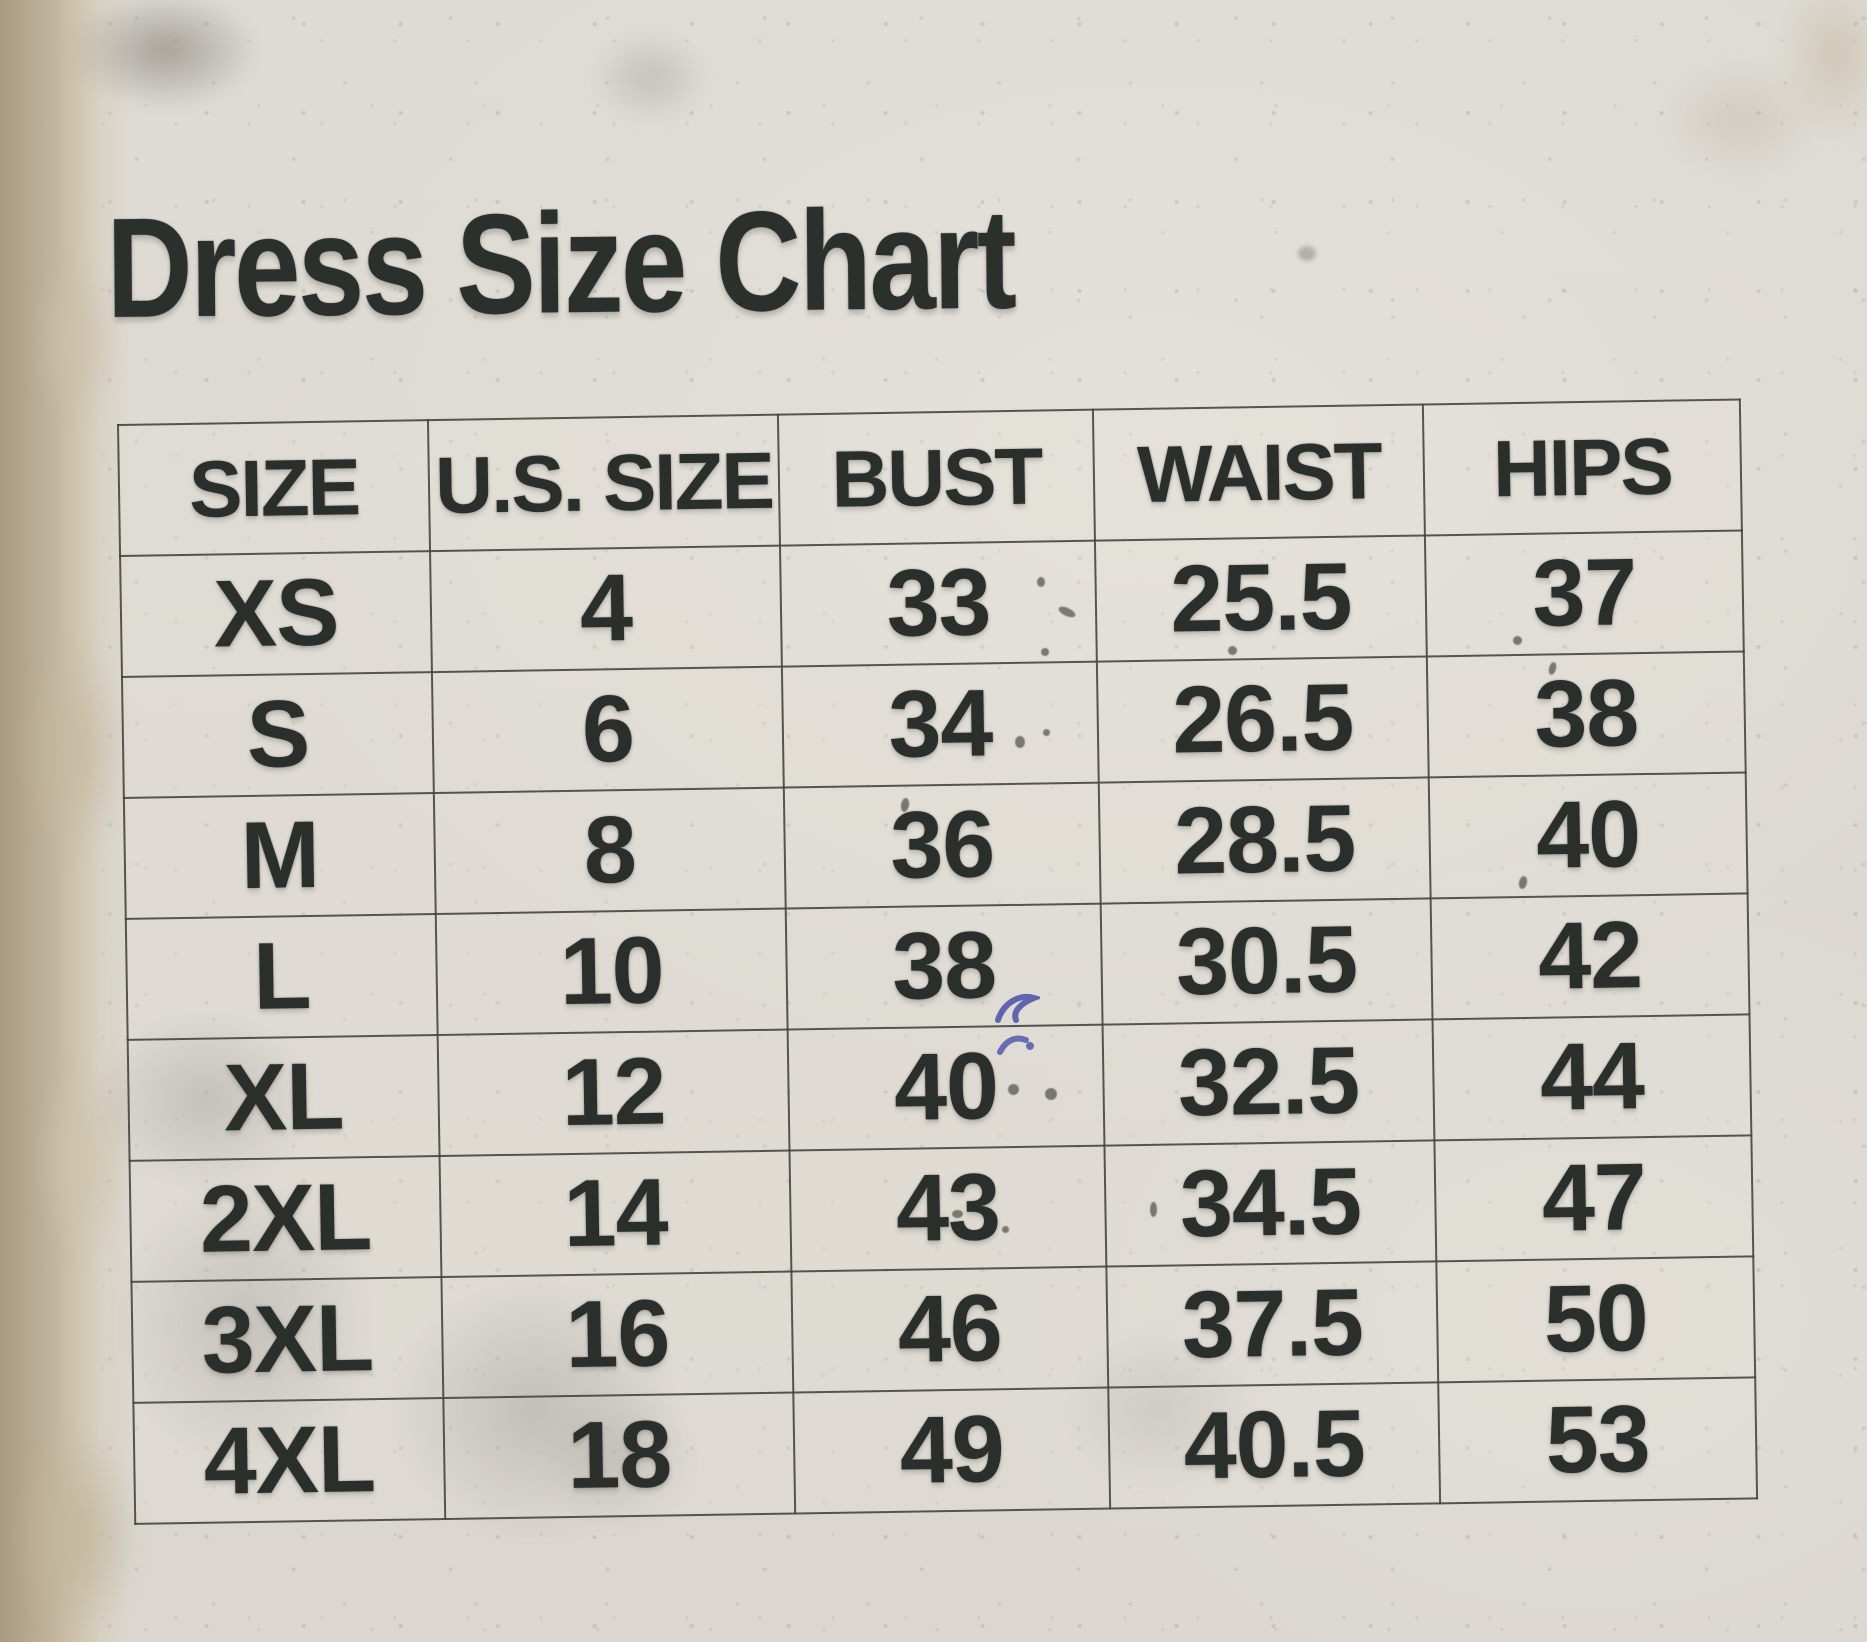 This screenshot has height=1642, width=1867. What do you see at coordinates (1307, 253) in the screenshot?
I see `speck` at bounding box center [1307, 253].